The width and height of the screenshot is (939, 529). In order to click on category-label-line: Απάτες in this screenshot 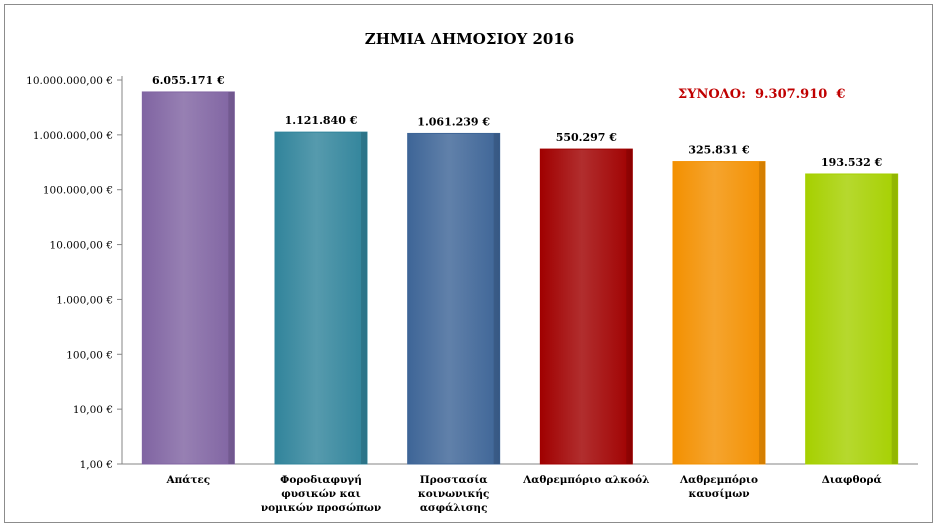, I will do `click(188, 480)`.